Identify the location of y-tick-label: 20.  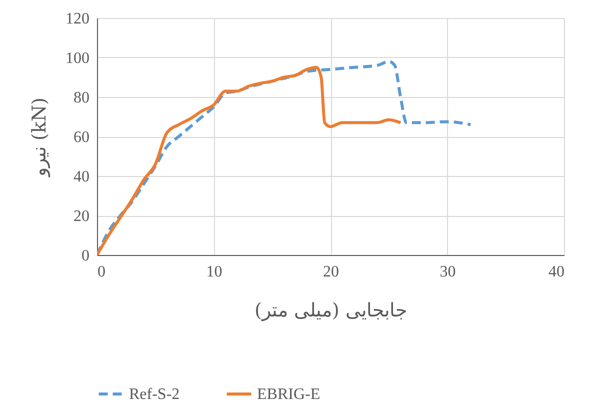
(82, 216).